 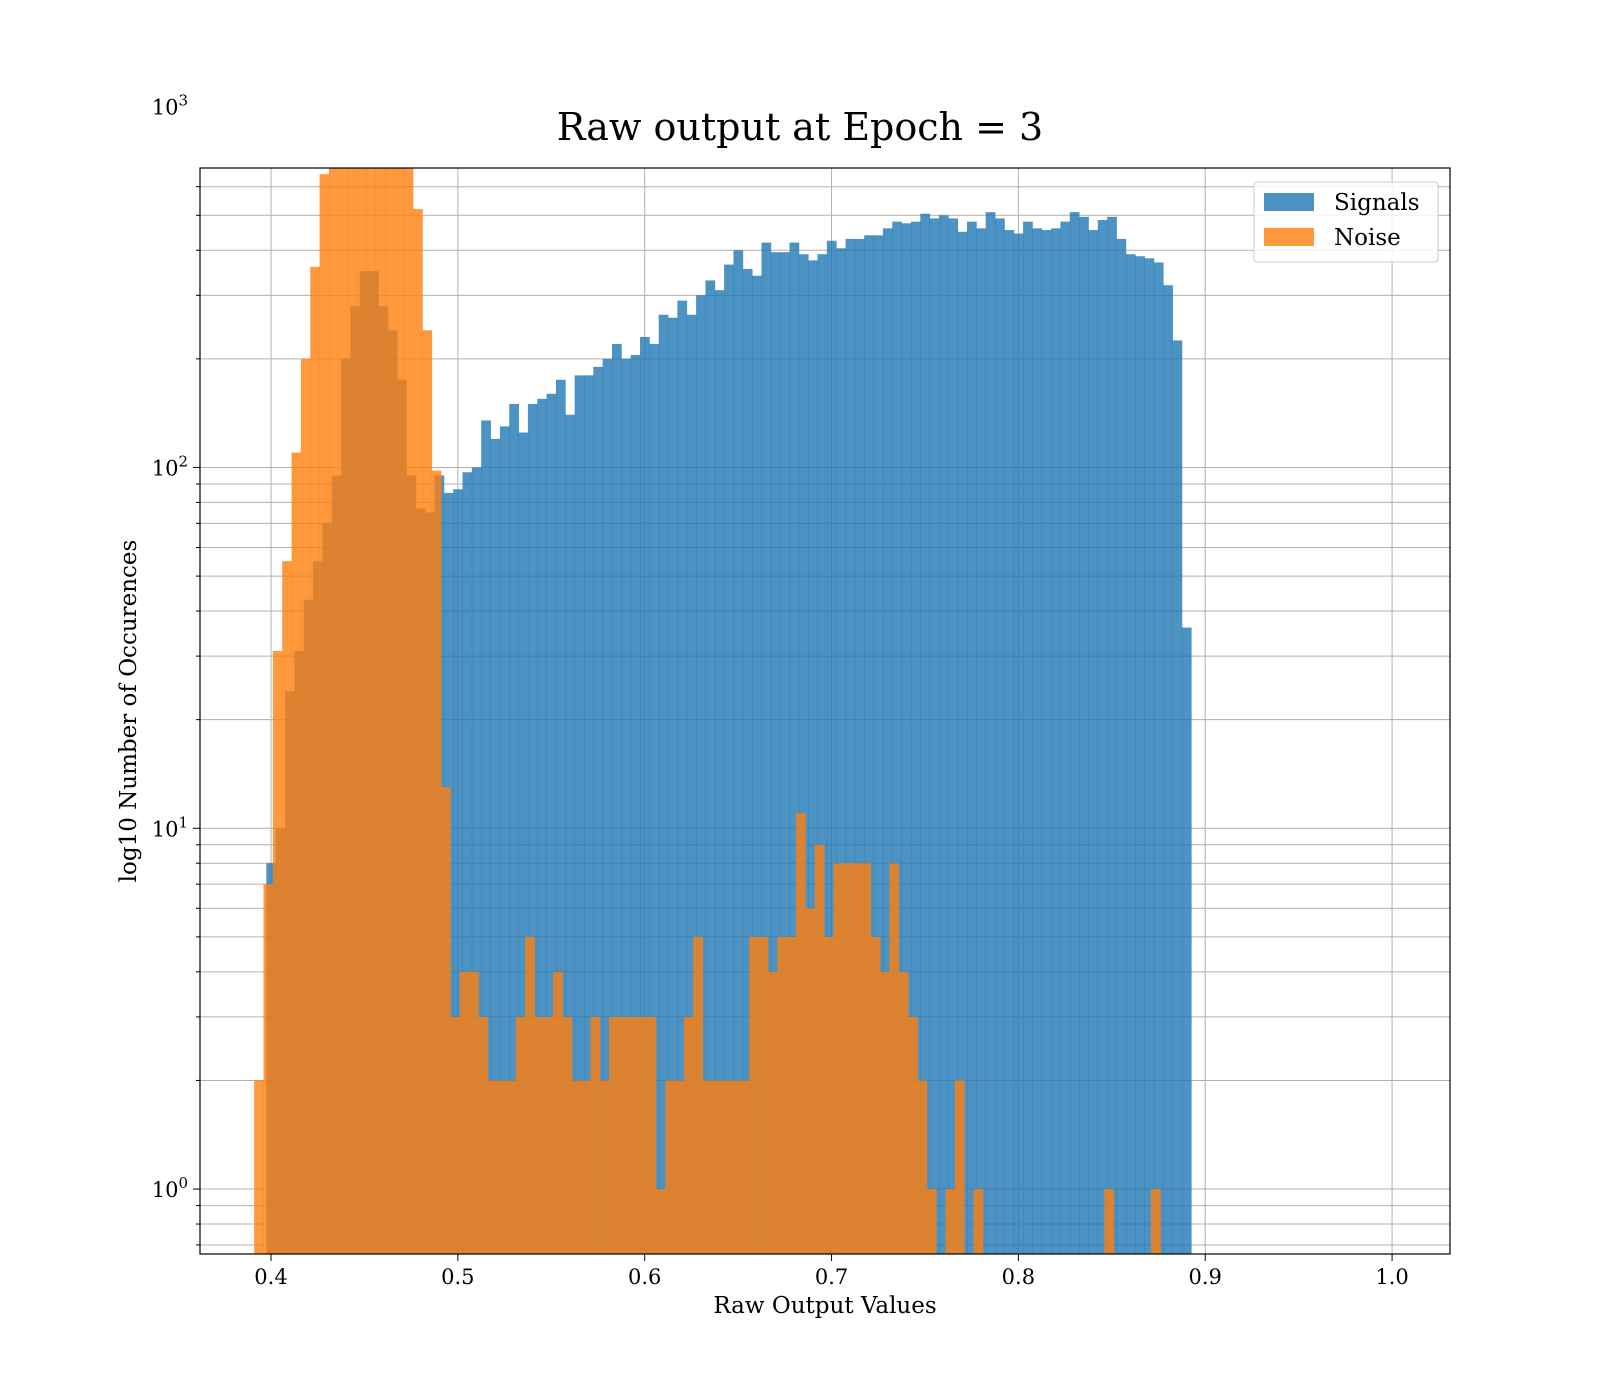 I want to click on x-axis-label: Raw Output Values, so click(x=824, y=1306).